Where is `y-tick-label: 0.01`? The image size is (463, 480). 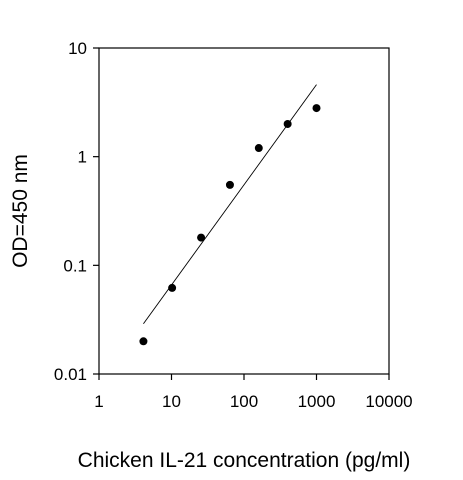
y-tick-label: 0.01 is located at coordinates (70, 374).